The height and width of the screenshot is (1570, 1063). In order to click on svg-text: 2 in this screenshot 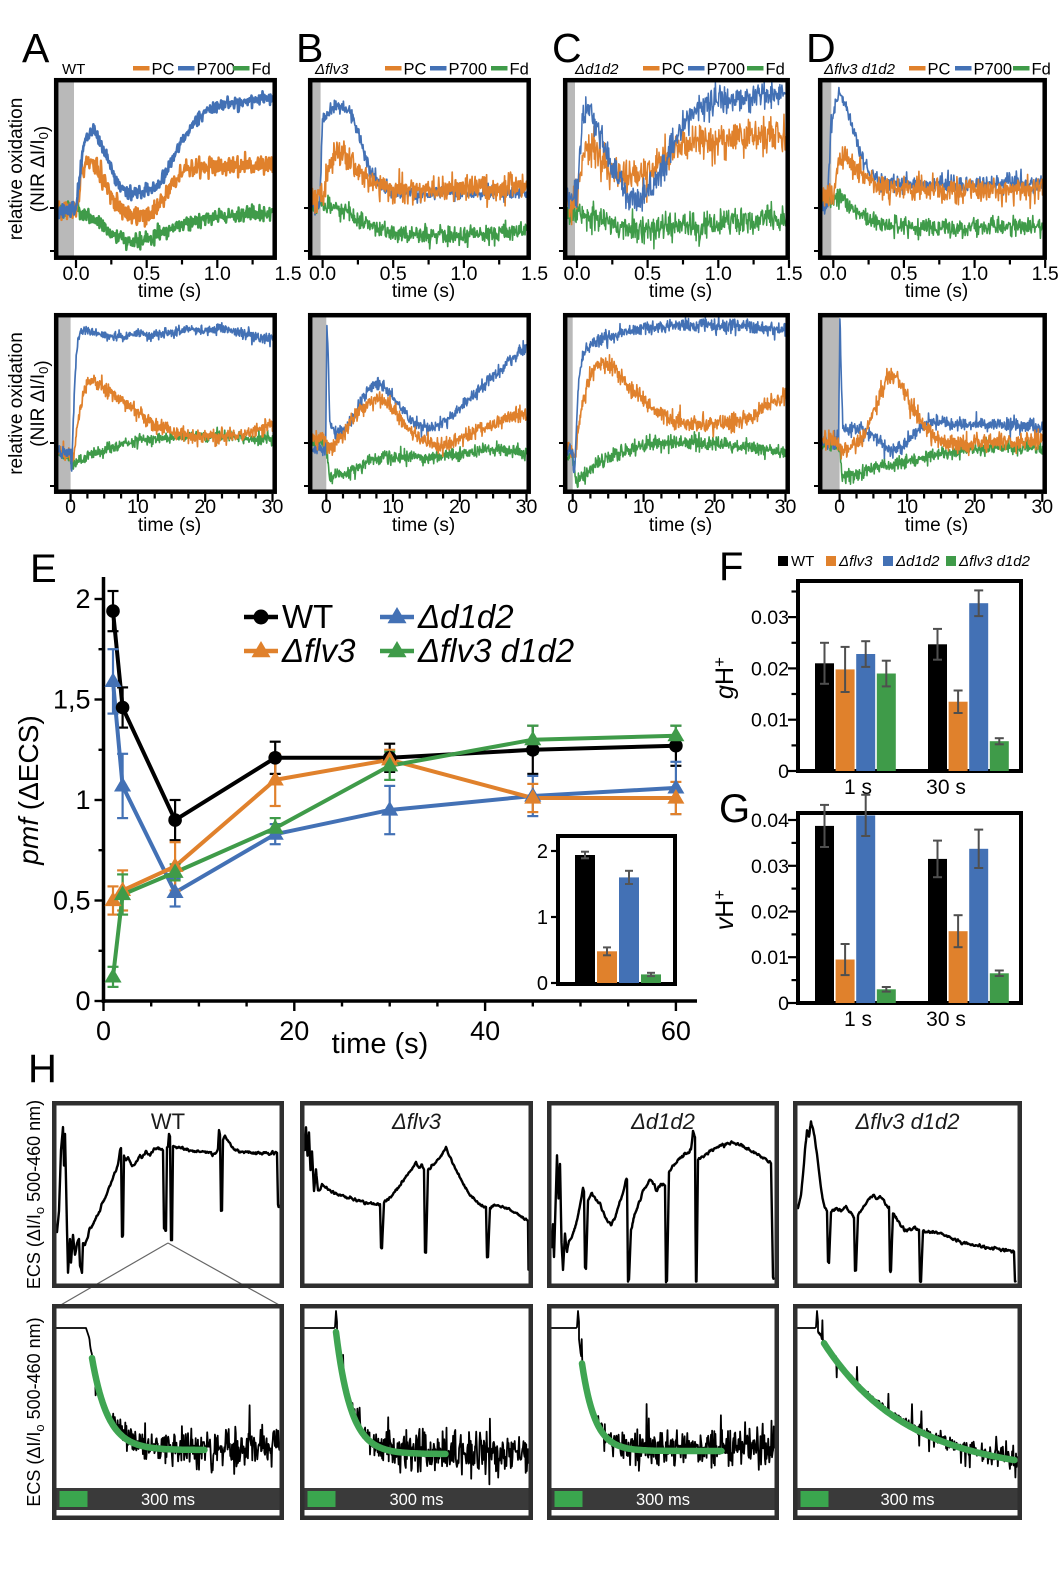, I will do `click(542, 852)`.